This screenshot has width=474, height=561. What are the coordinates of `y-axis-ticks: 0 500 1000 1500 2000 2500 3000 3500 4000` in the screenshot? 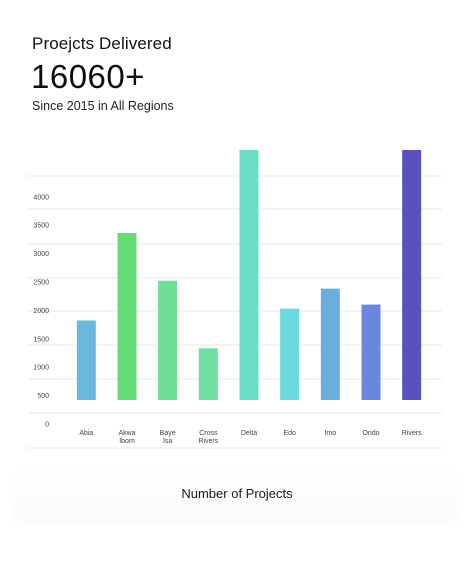 It's located at (41, 311).